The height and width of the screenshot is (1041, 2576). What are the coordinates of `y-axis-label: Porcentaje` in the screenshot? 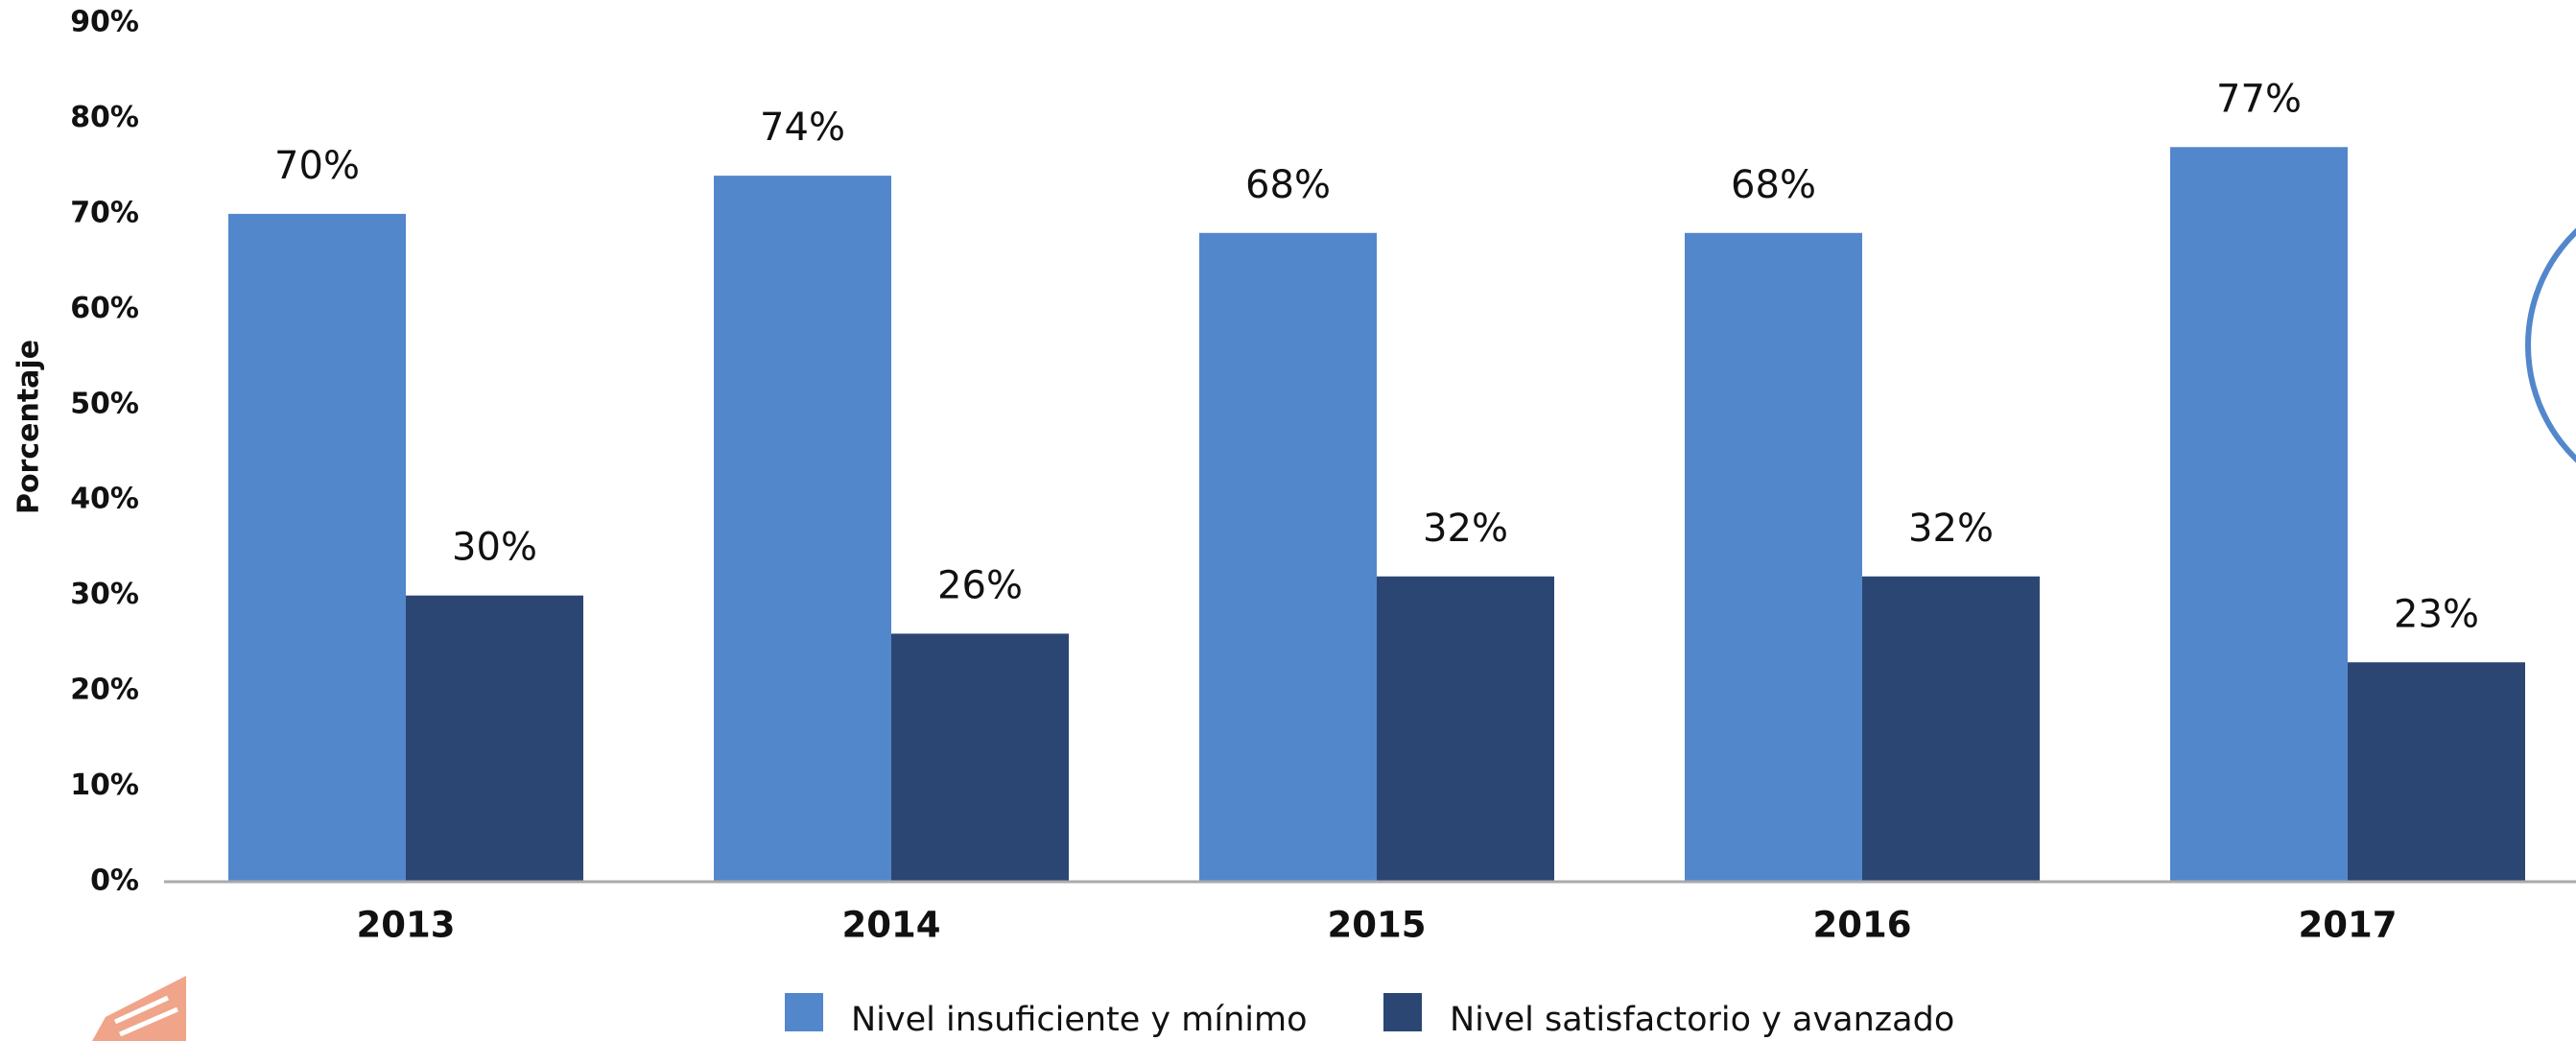 It's located at (29, 427).